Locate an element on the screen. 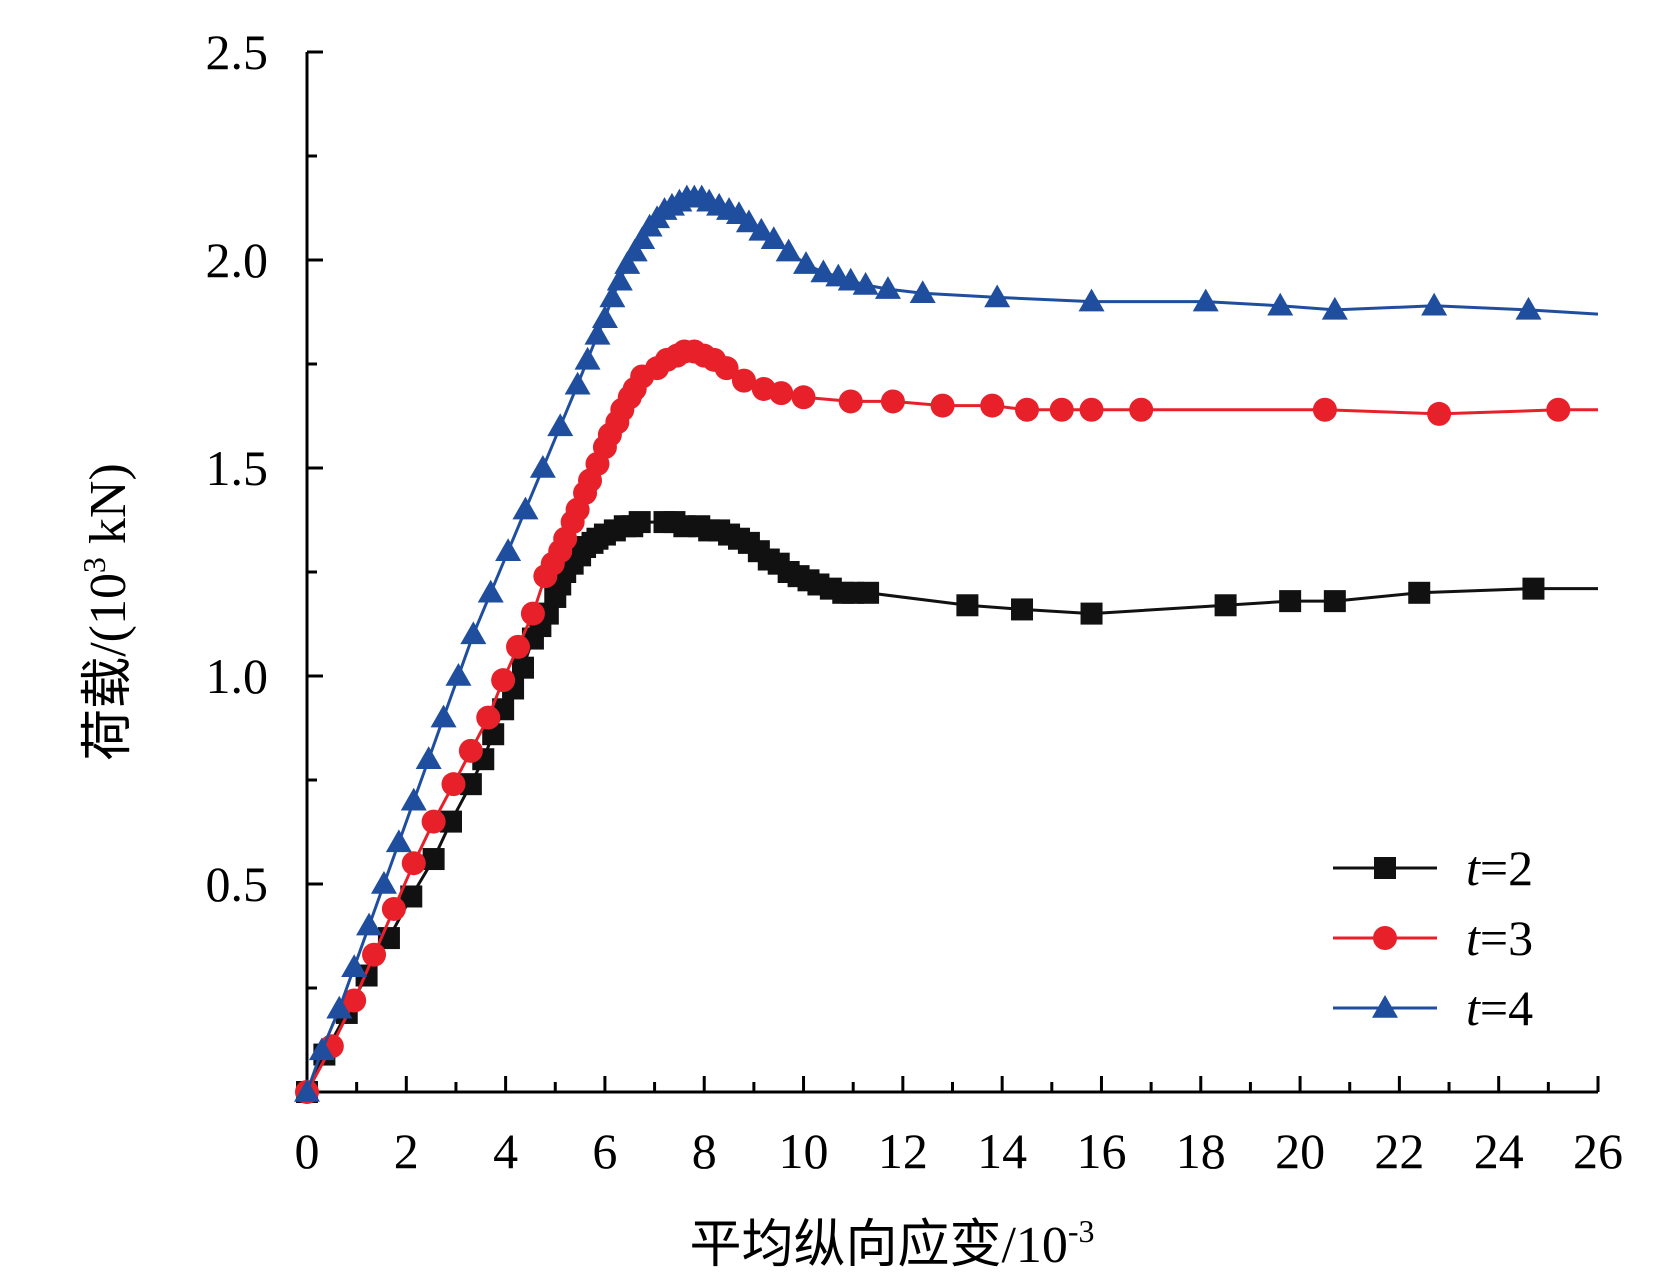 This screenshot has width=1655, height=1288. y-tick-label: 1.5 is located at coordinates (237, 468).